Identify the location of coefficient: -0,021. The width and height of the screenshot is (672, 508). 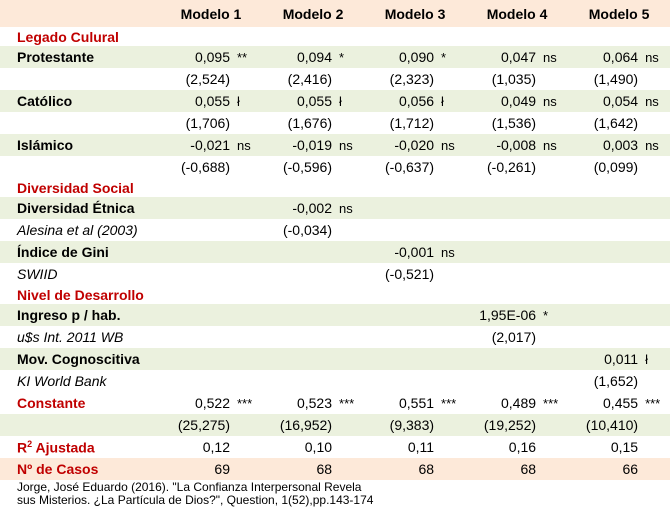
(195, 145).